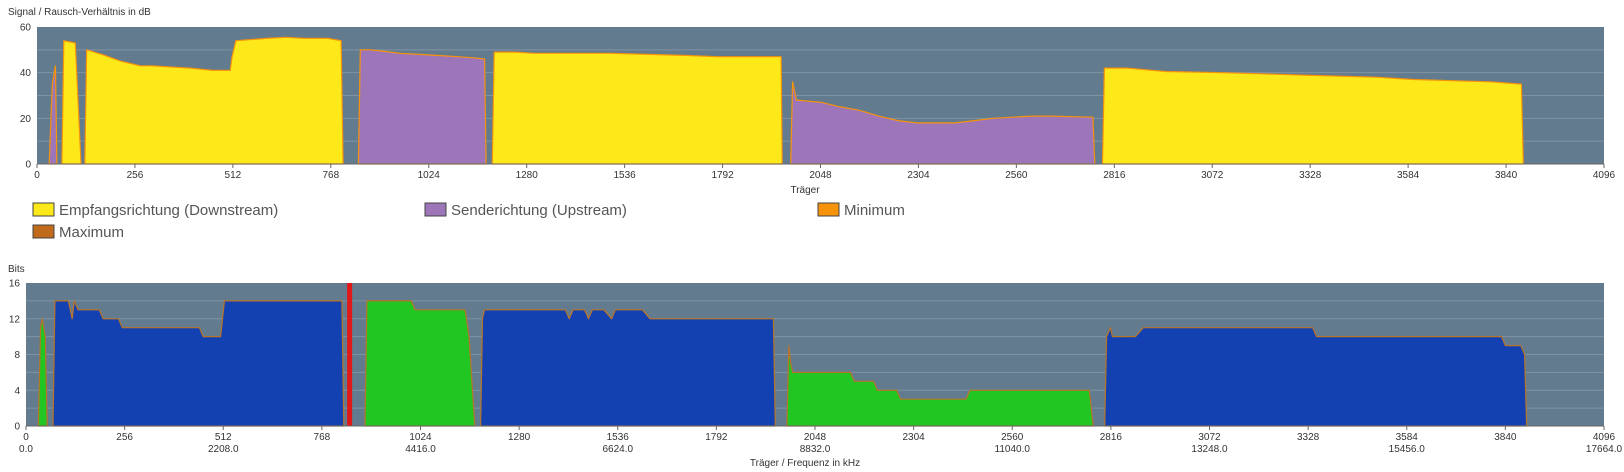 The width and height of the screenshot is (1624, 472). Describe the element at coordinates (26, 28) in the screenshot. I see `y-tick-label: 60` at that location.